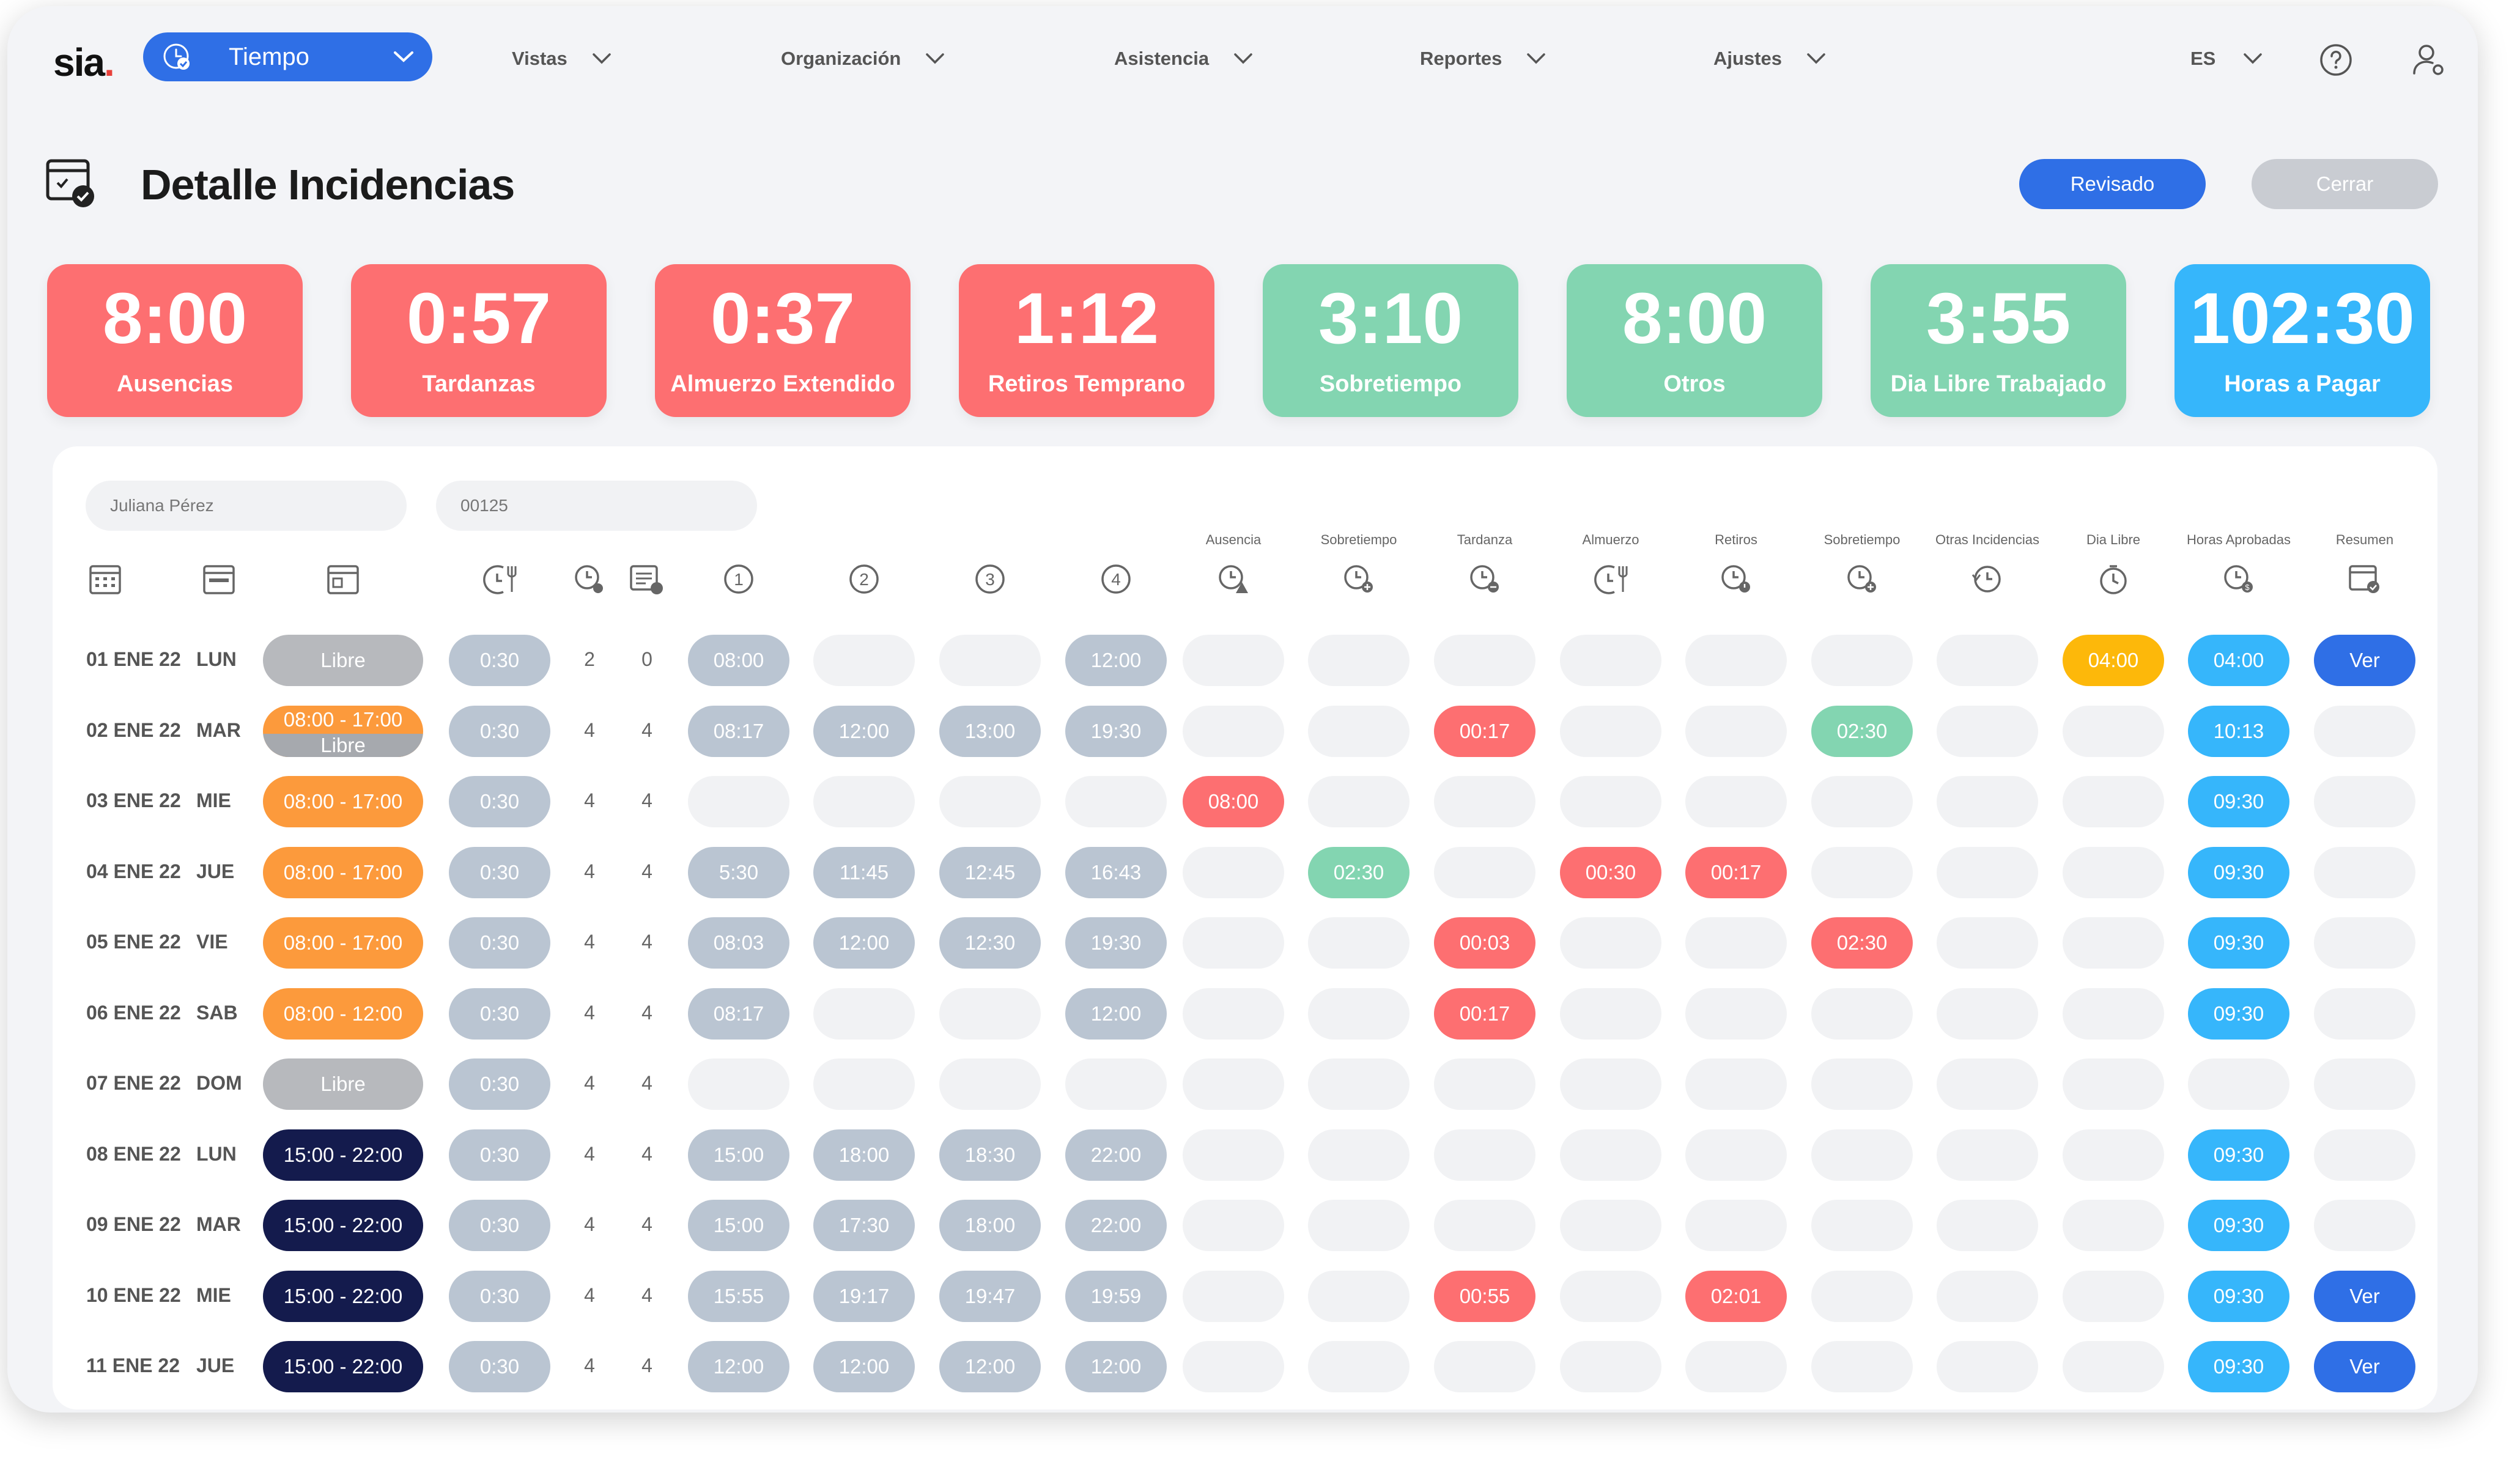  I want to click on clock-mark-2: 18:00, so click(864, 1155).